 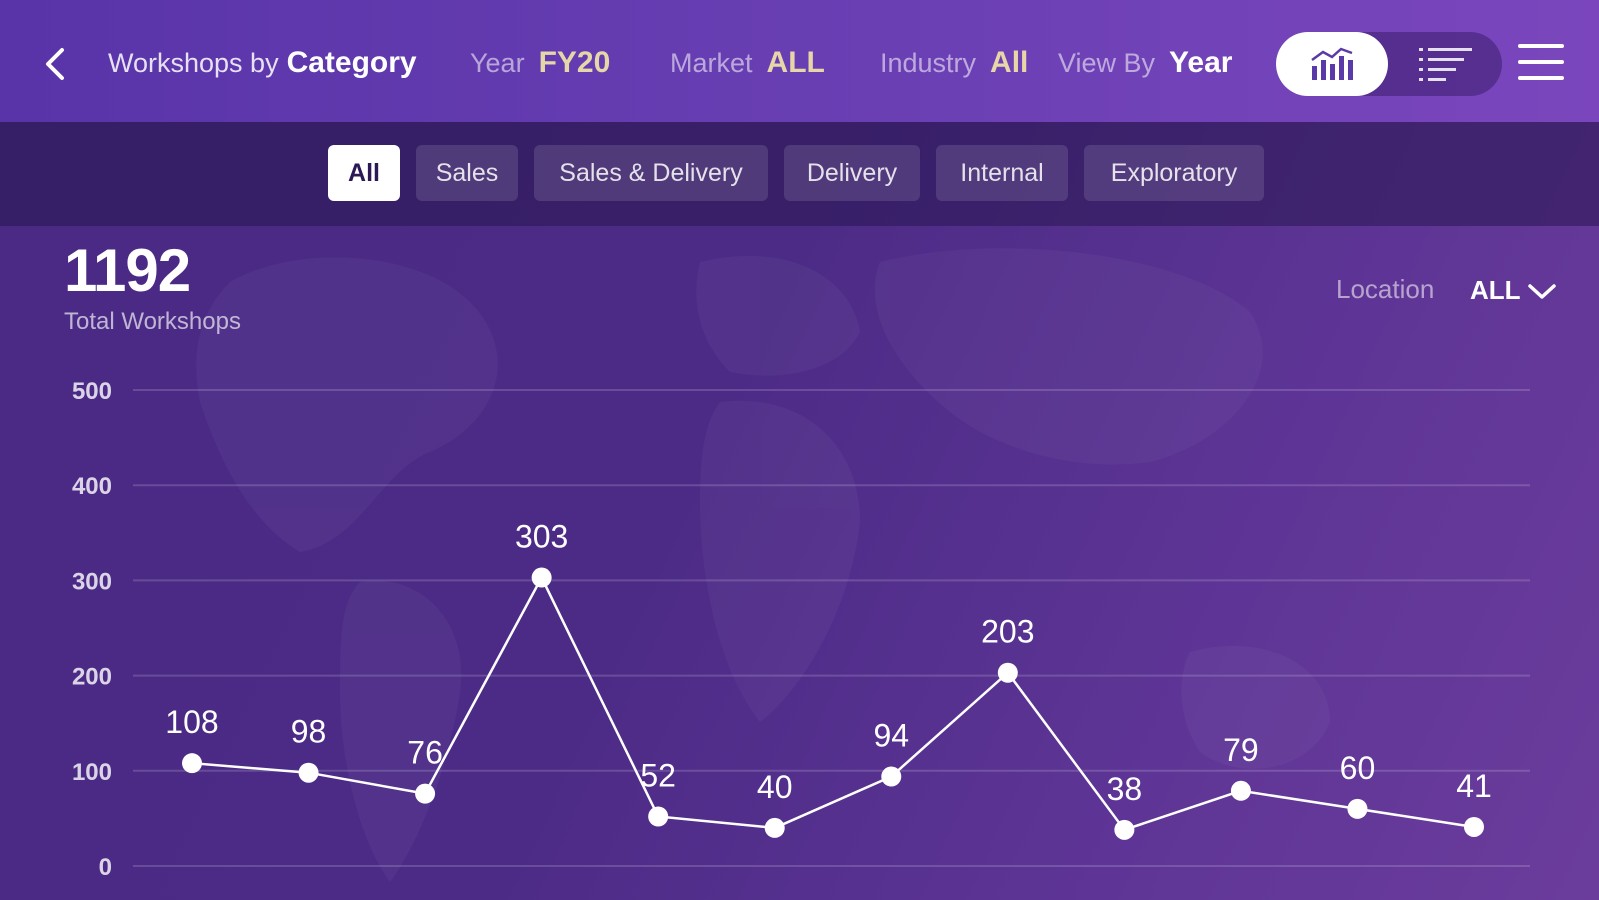 I want to click on data-label: 60, so click(x=1358, y=768).